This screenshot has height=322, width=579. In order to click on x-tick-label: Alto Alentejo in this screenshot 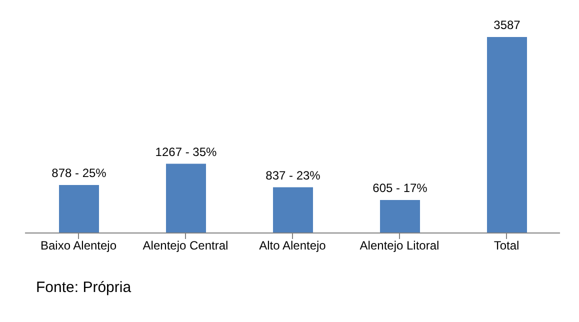, I will do `click(292, 245)`.